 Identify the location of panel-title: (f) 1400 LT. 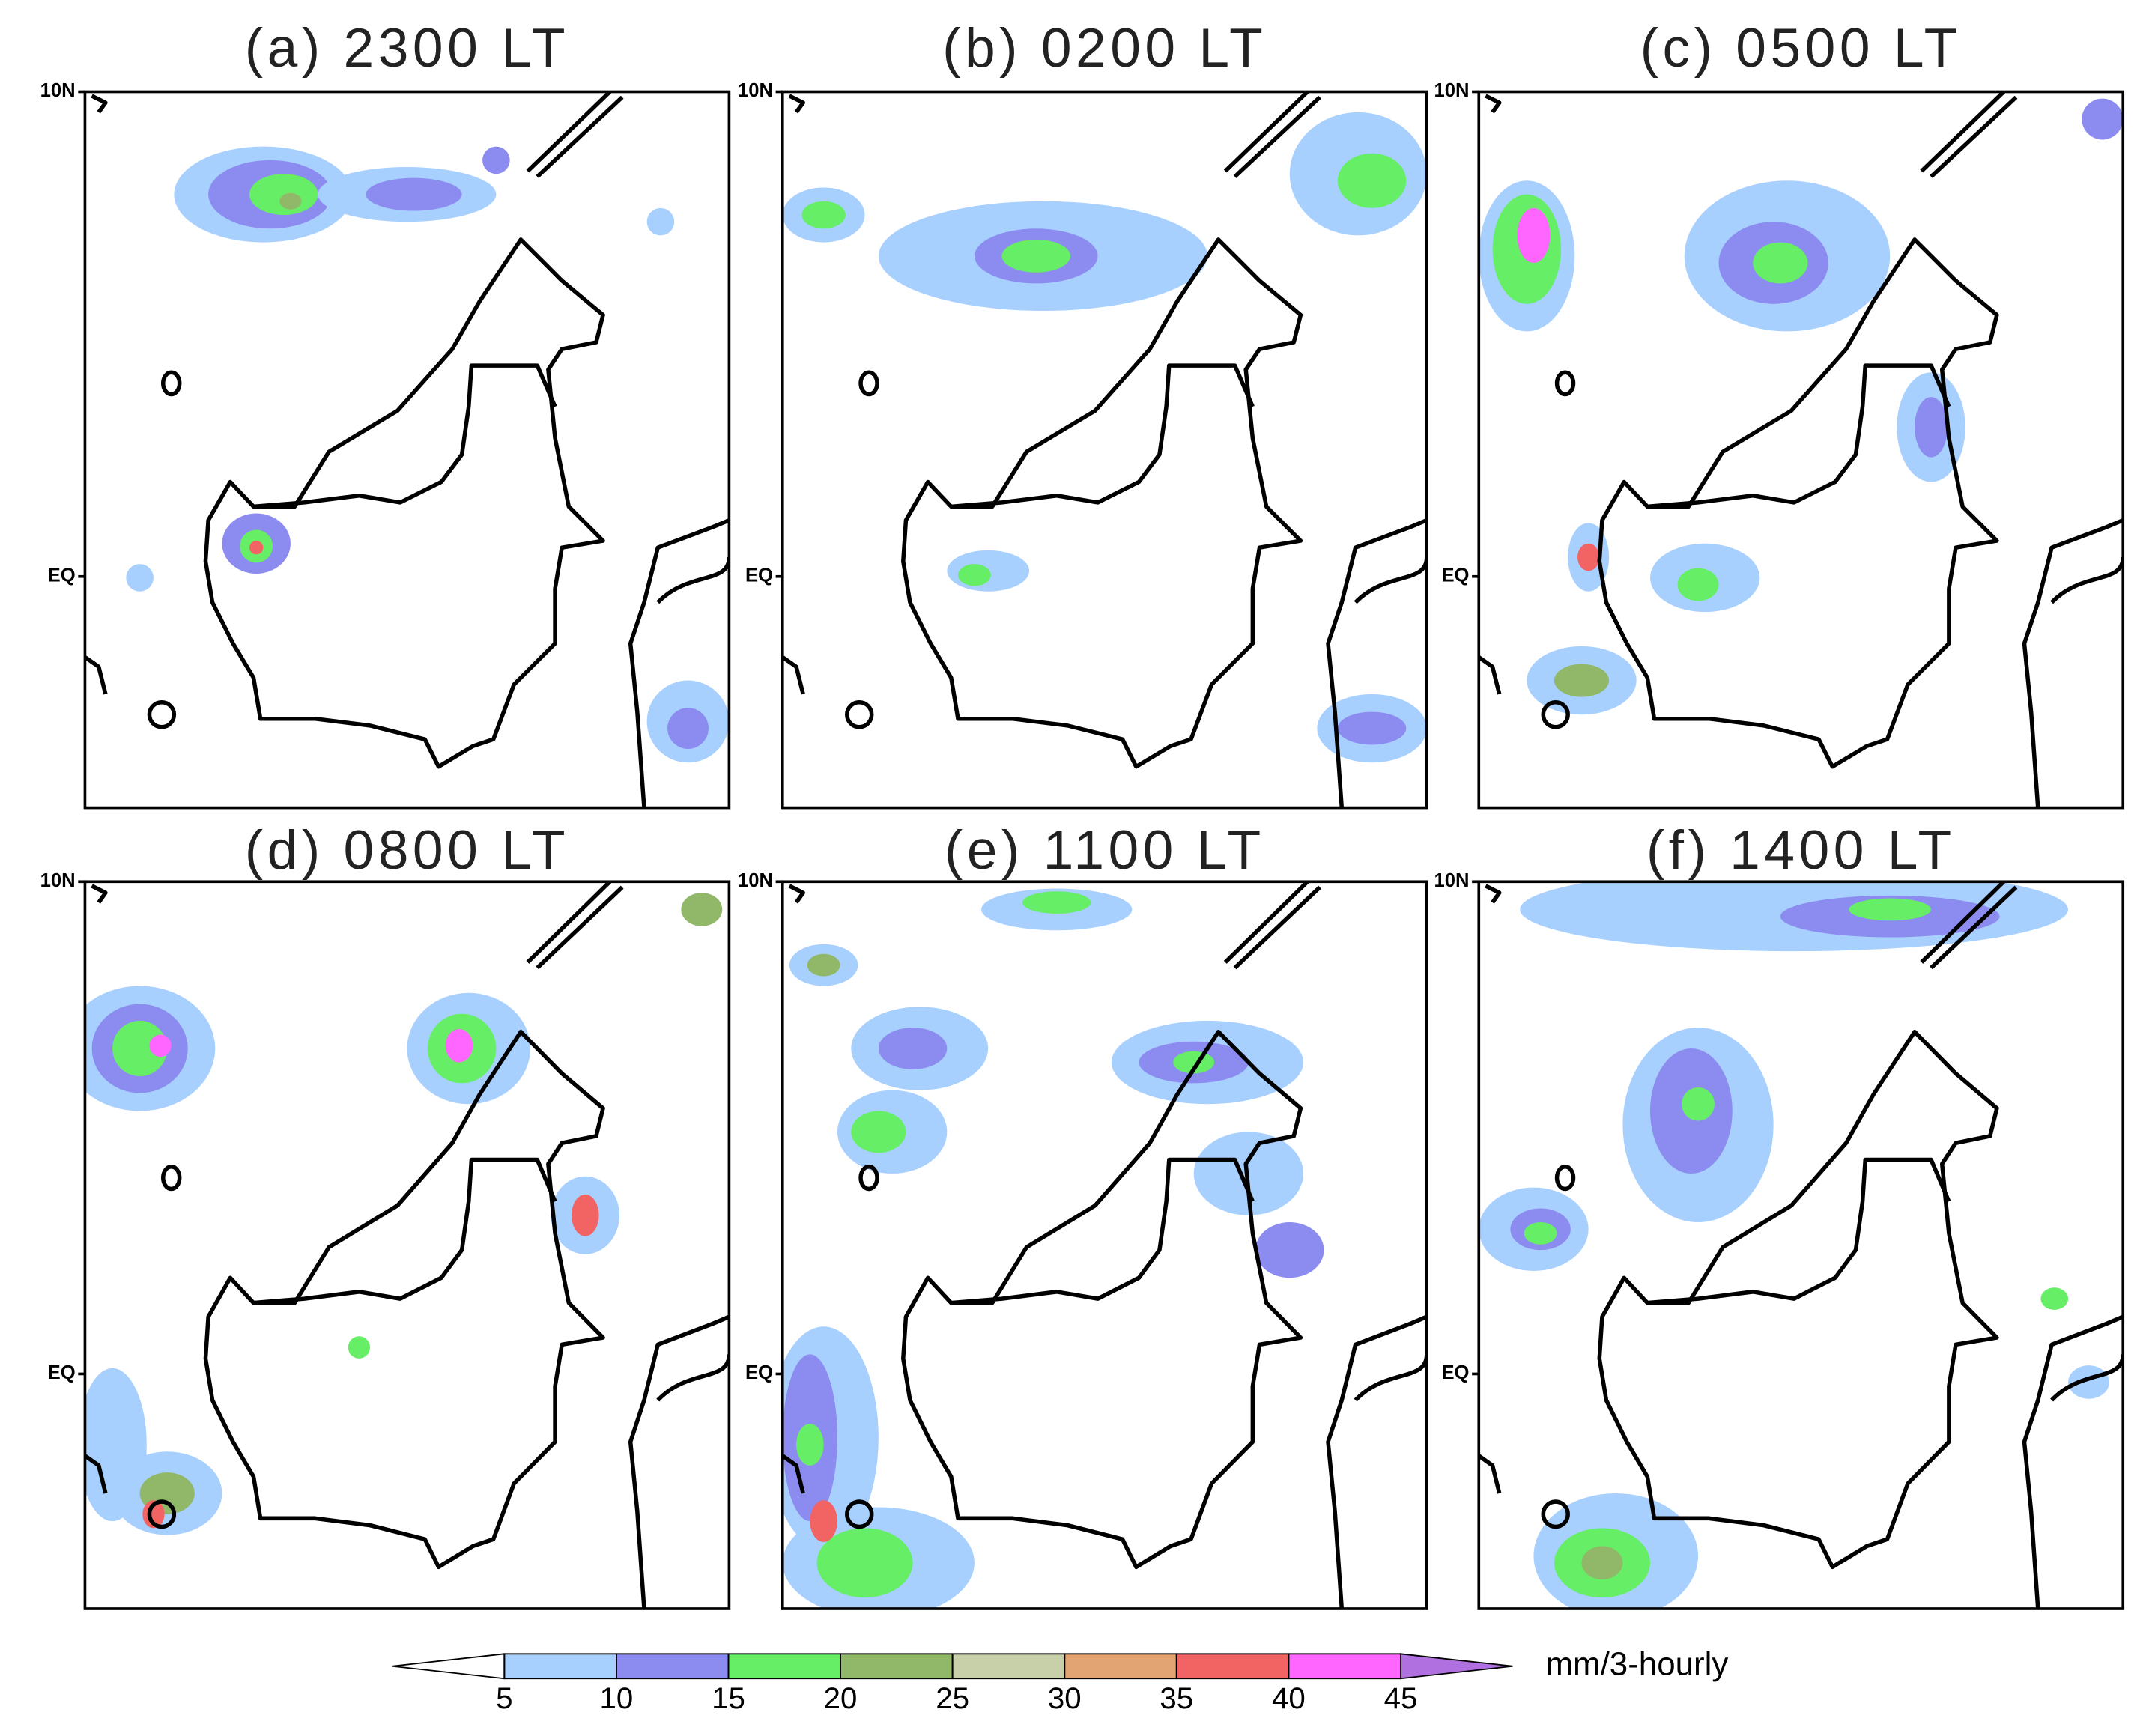
(1801, 850).